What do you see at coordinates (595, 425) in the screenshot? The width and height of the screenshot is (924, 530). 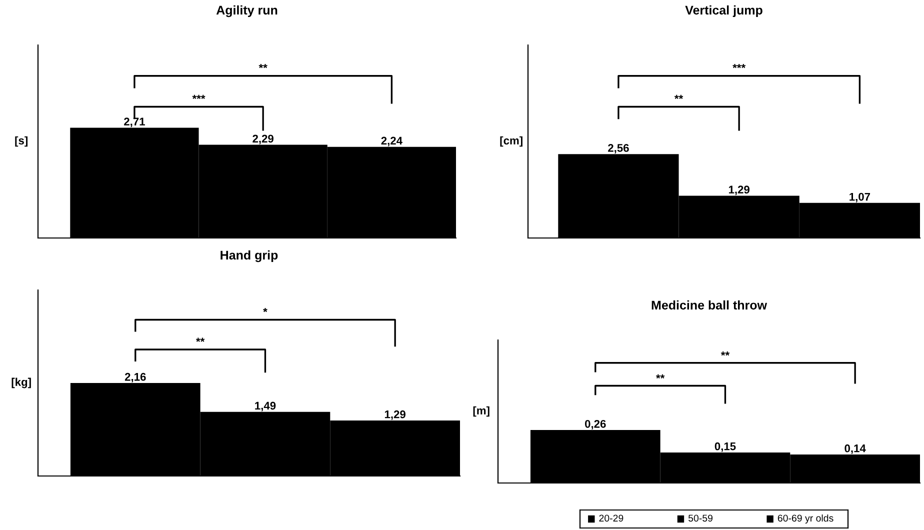 I see `data-label: 0,26` at bounding box center [595, 425].